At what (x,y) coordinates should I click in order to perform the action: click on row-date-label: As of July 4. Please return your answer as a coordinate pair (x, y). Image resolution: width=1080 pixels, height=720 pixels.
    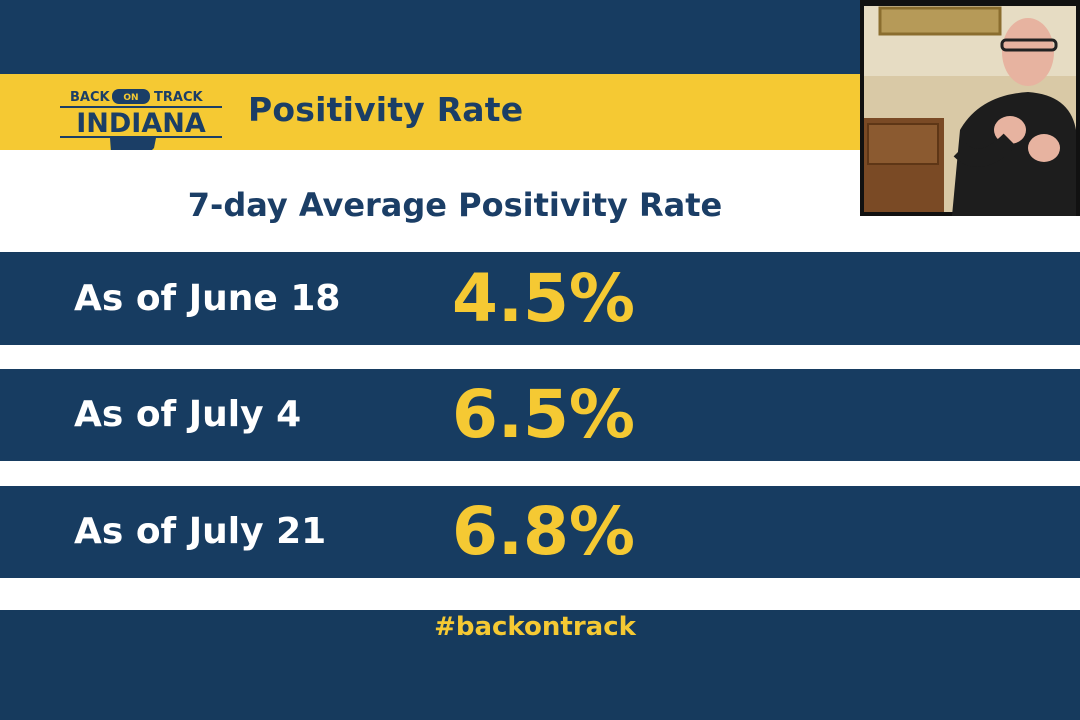
    Looking at the image, I should click on (188, 414).